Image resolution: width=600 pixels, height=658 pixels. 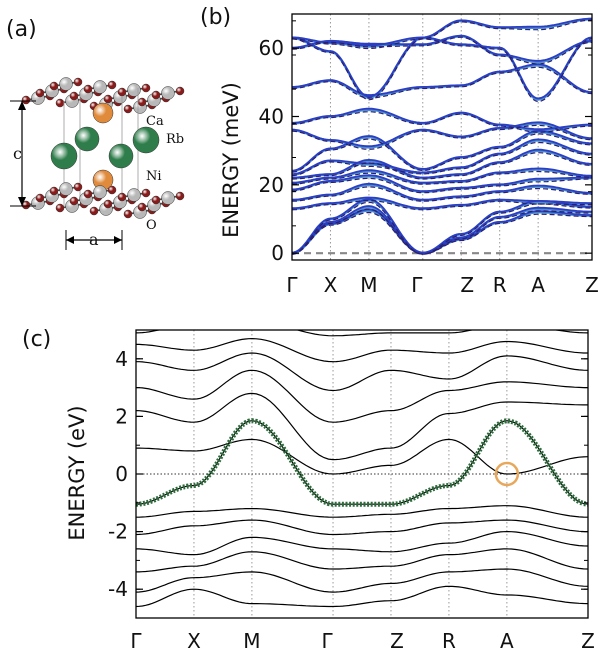 I want to click on atom-label-ni: Ni, so click(x=154, y=176).